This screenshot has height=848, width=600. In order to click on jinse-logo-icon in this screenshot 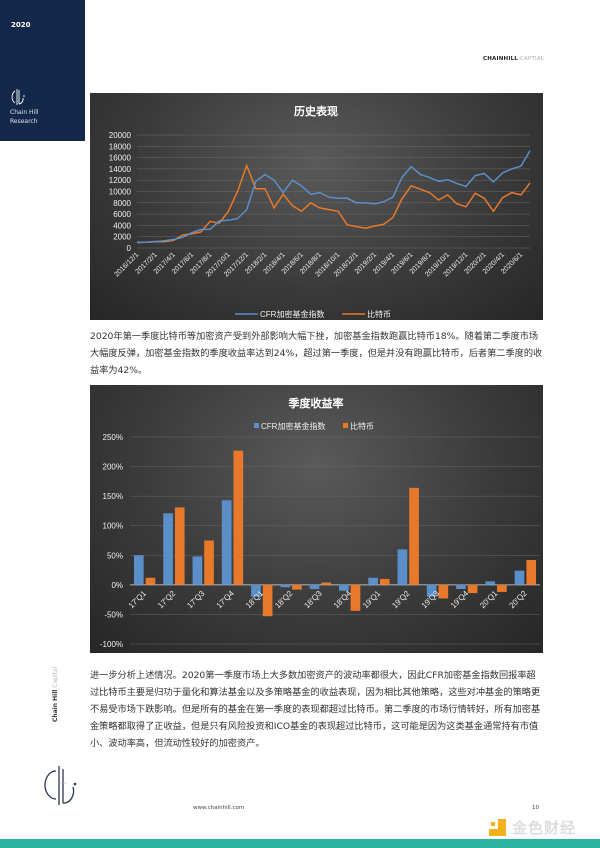, I will do `click(497, 827)`.